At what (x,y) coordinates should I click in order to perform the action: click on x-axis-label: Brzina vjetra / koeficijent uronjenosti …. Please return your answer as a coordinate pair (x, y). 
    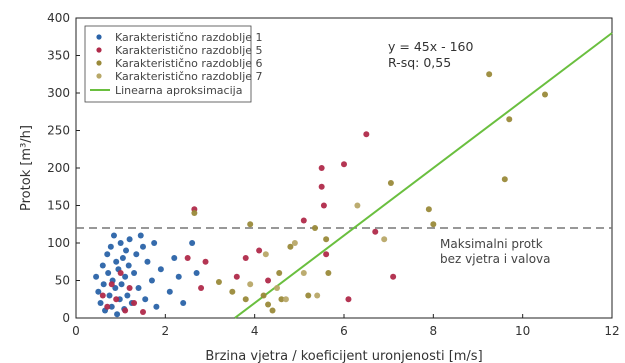
    Looking at the image, I should click on (343, 356).